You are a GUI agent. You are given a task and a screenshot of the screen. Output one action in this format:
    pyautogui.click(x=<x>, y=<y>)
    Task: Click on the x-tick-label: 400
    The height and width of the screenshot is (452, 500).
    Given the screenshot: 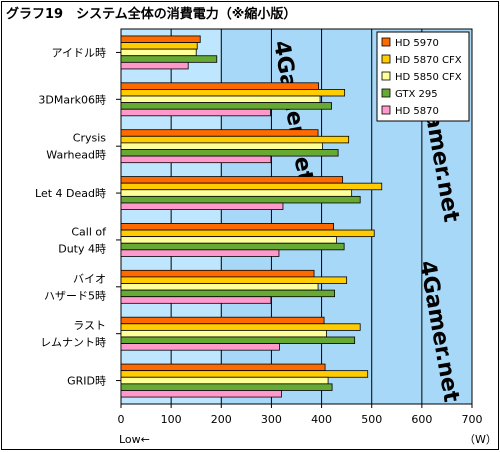 What is the action you would take?
    pyautogui.click(x=321, y=419)
    